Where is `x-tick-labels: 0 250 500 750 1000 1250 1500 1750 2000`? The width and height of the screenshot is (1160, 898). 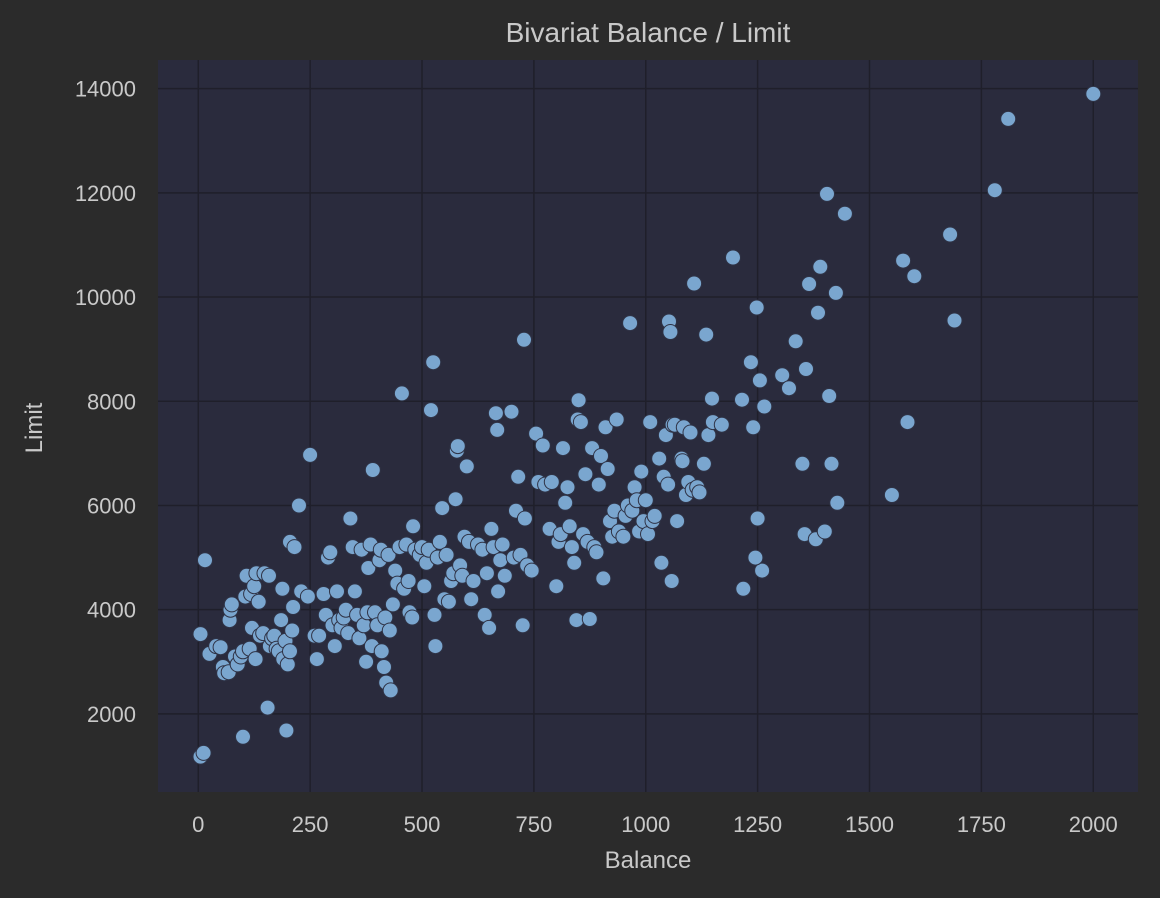
x-tick-labels: 0 250 500 750 1000 1250 1500 1750 2000 is located at coordinates (655, 824).